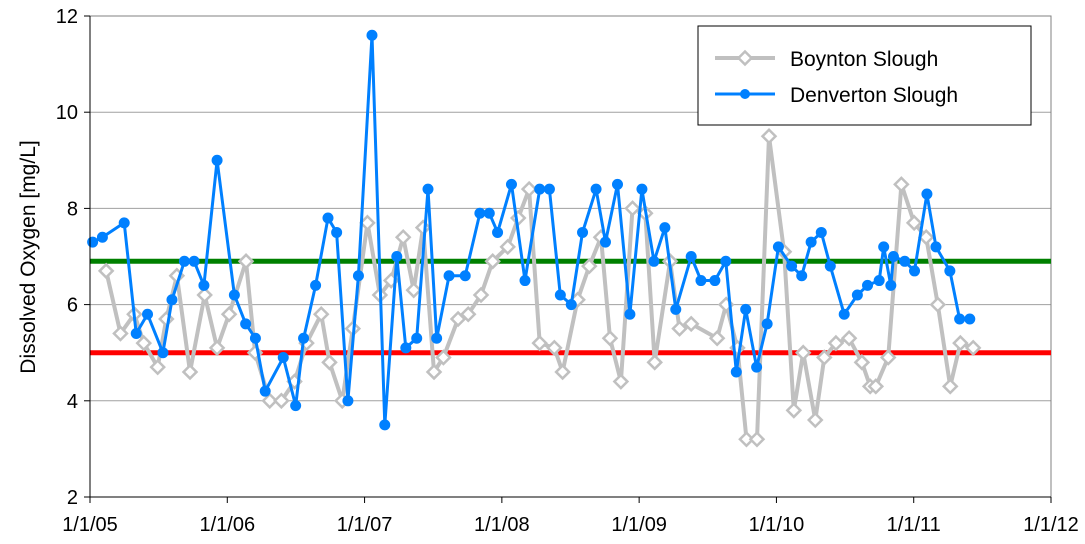 Image resolution: width=1085 pixels, height=544 pixels. Describe the element at coordinates (365, 525) in the screenshot. I see `x-tick-label: 1/1/07` at that location.